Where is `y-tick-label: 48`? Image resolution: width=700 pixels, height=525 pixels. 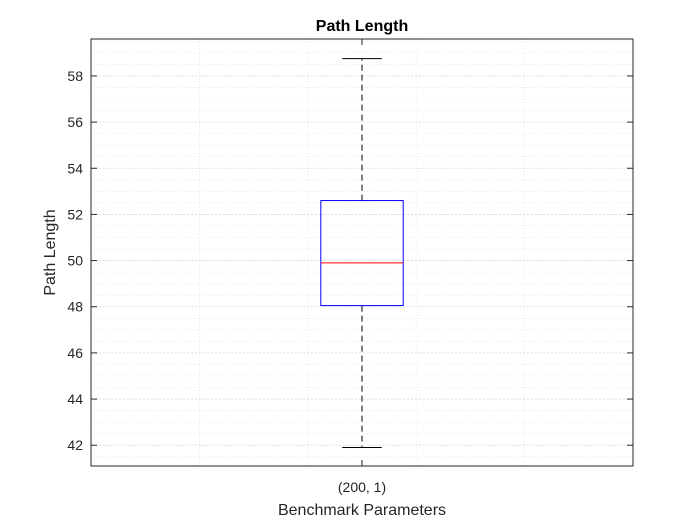
y-tick-label: 48 is located at coordinates (75, 307).